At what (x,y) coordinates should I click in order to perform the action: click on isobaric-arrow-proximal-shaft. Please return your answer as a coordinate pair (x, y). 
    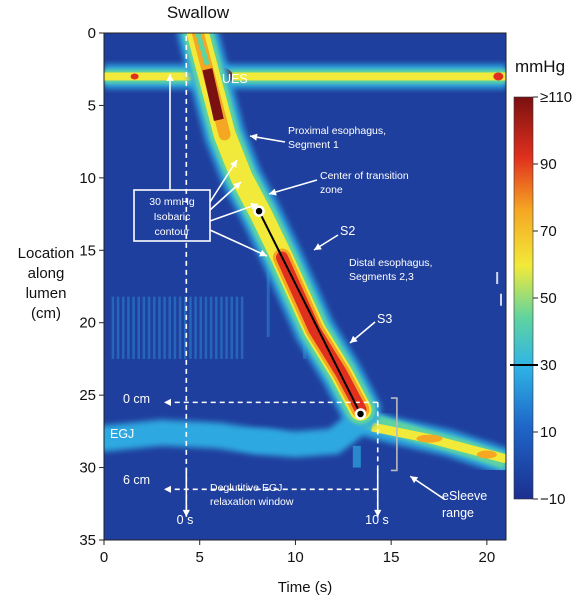
    Looking at the image, I should click on (223, 181).